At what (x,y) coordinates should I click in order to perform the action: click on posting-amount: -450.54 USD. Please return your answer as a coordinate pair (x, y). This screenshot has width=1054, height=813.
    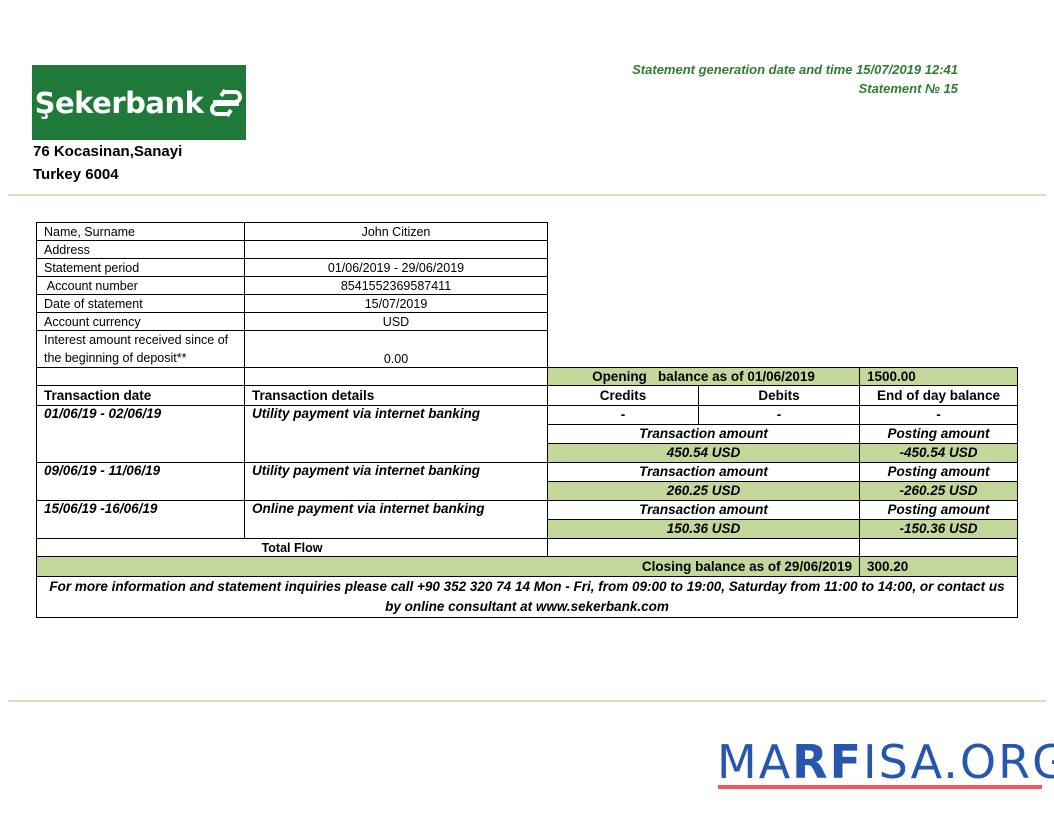
    Looking at the image, I should click on (938, 453).